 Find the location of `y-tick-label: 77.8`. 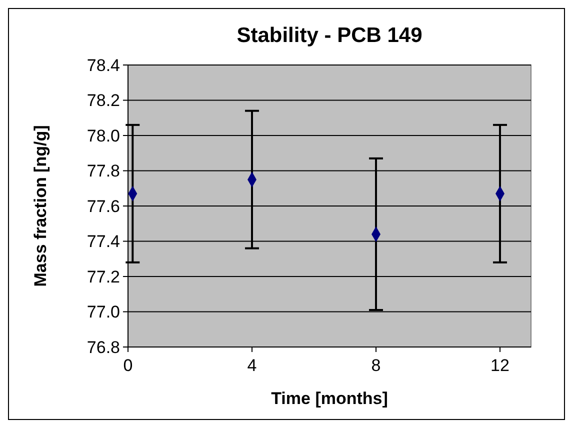

y-tick-label: 77.8 is located at coordinates (103, 171).